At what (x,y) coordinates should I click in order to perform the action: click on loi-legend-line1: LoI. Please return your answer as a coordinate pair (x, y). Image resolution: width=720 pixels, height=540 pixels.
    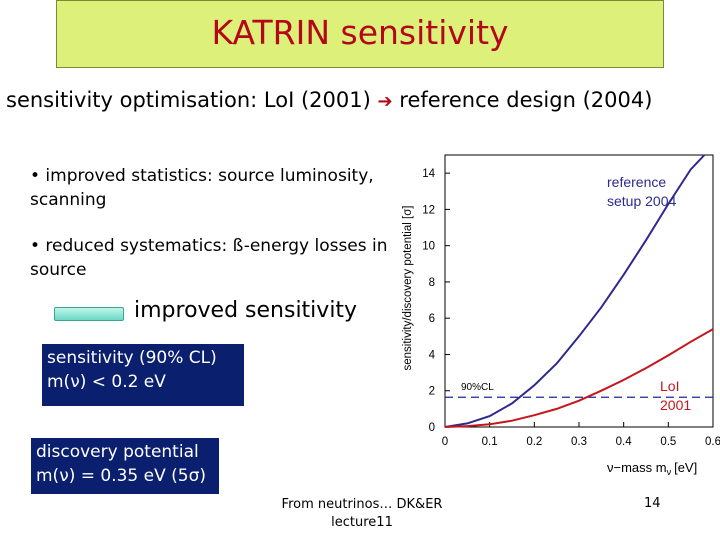
    Looking at the image, I should click on (669, 386).